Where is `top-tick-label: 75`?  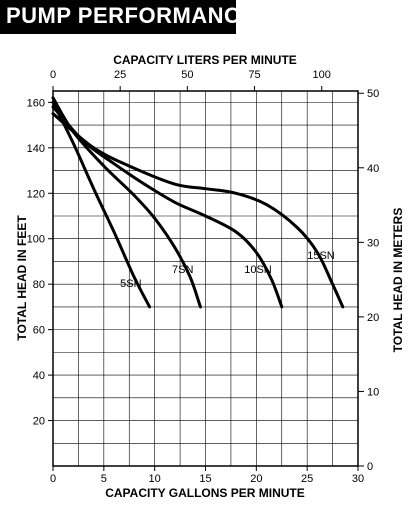
top-tick-label: 75 is located at coordinates (254, 75).